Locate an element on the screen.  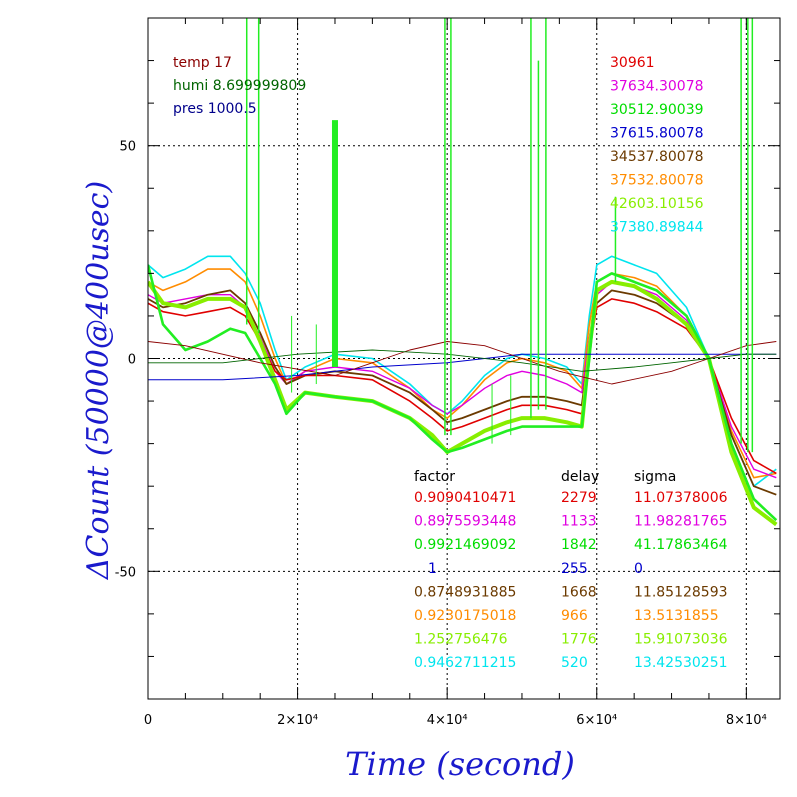
table-cell-sigma: 15.91073036 is located at coordinates (681, 640).